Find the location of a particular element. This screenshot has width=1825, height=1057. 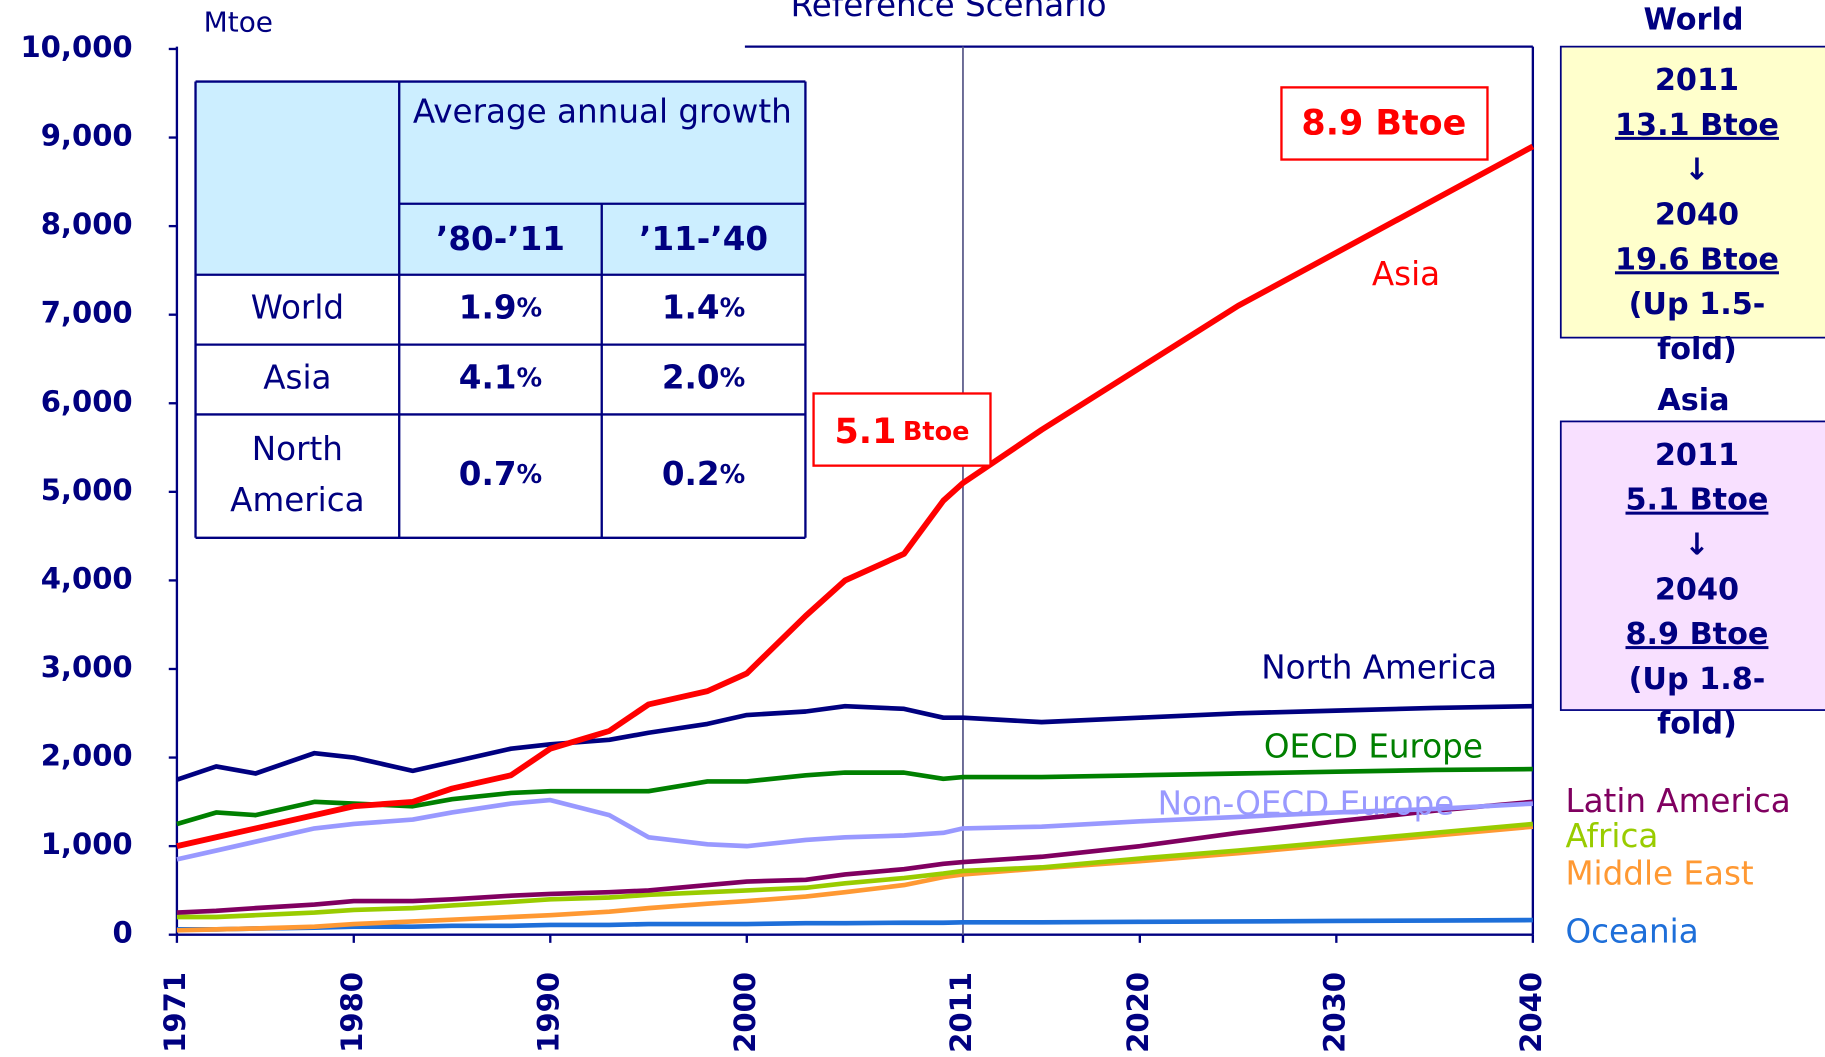

box-line: 8.9 Btoe is located at coordinates (1697, 634).